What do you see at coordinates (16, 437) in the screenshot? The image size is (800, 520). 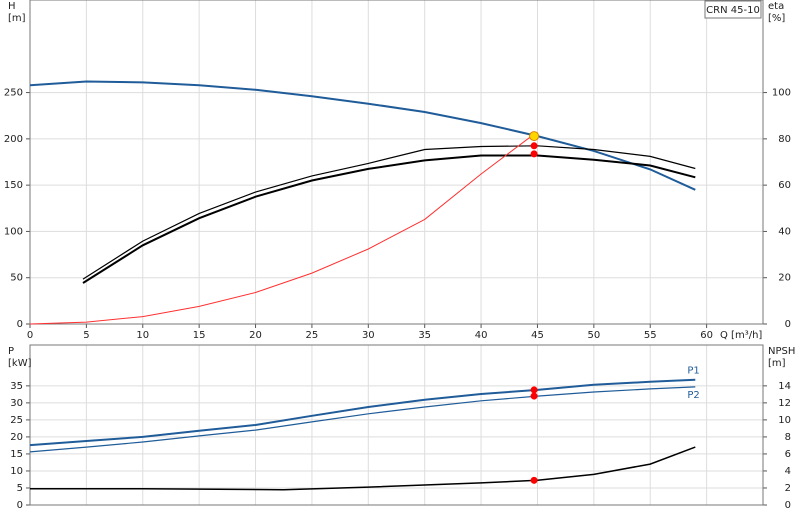 I see `y-tick-label: 20` at bounding box center [16, 437].